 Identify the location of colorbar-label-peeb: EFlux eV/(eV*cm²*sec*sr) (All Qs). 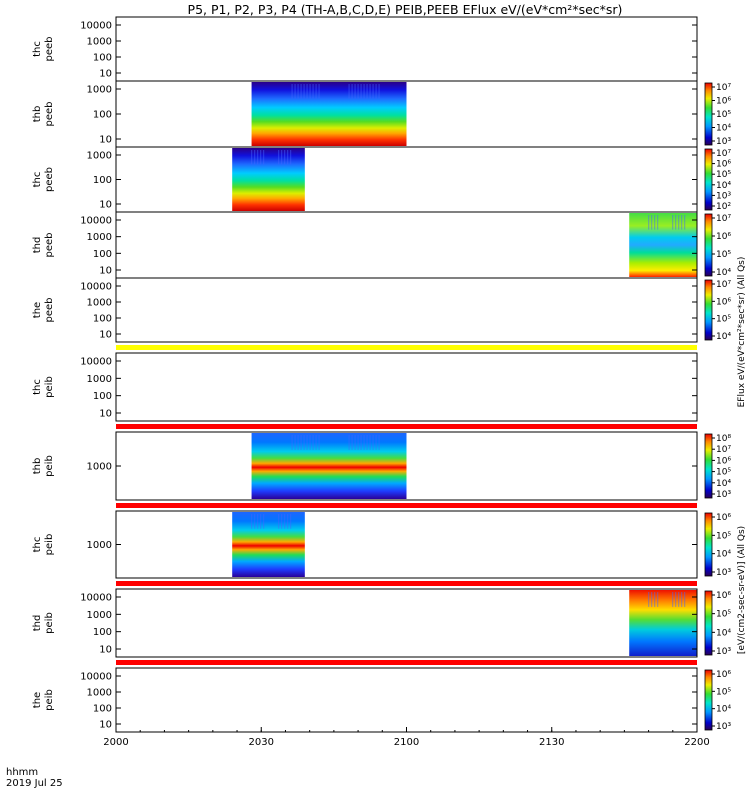
(742, 332).